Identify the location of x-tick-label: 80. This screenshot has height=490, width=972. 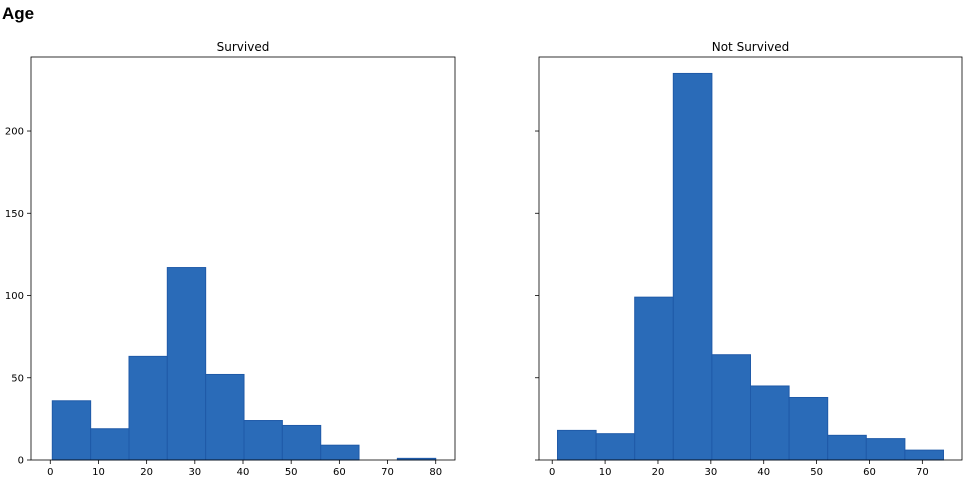
(435, 472).